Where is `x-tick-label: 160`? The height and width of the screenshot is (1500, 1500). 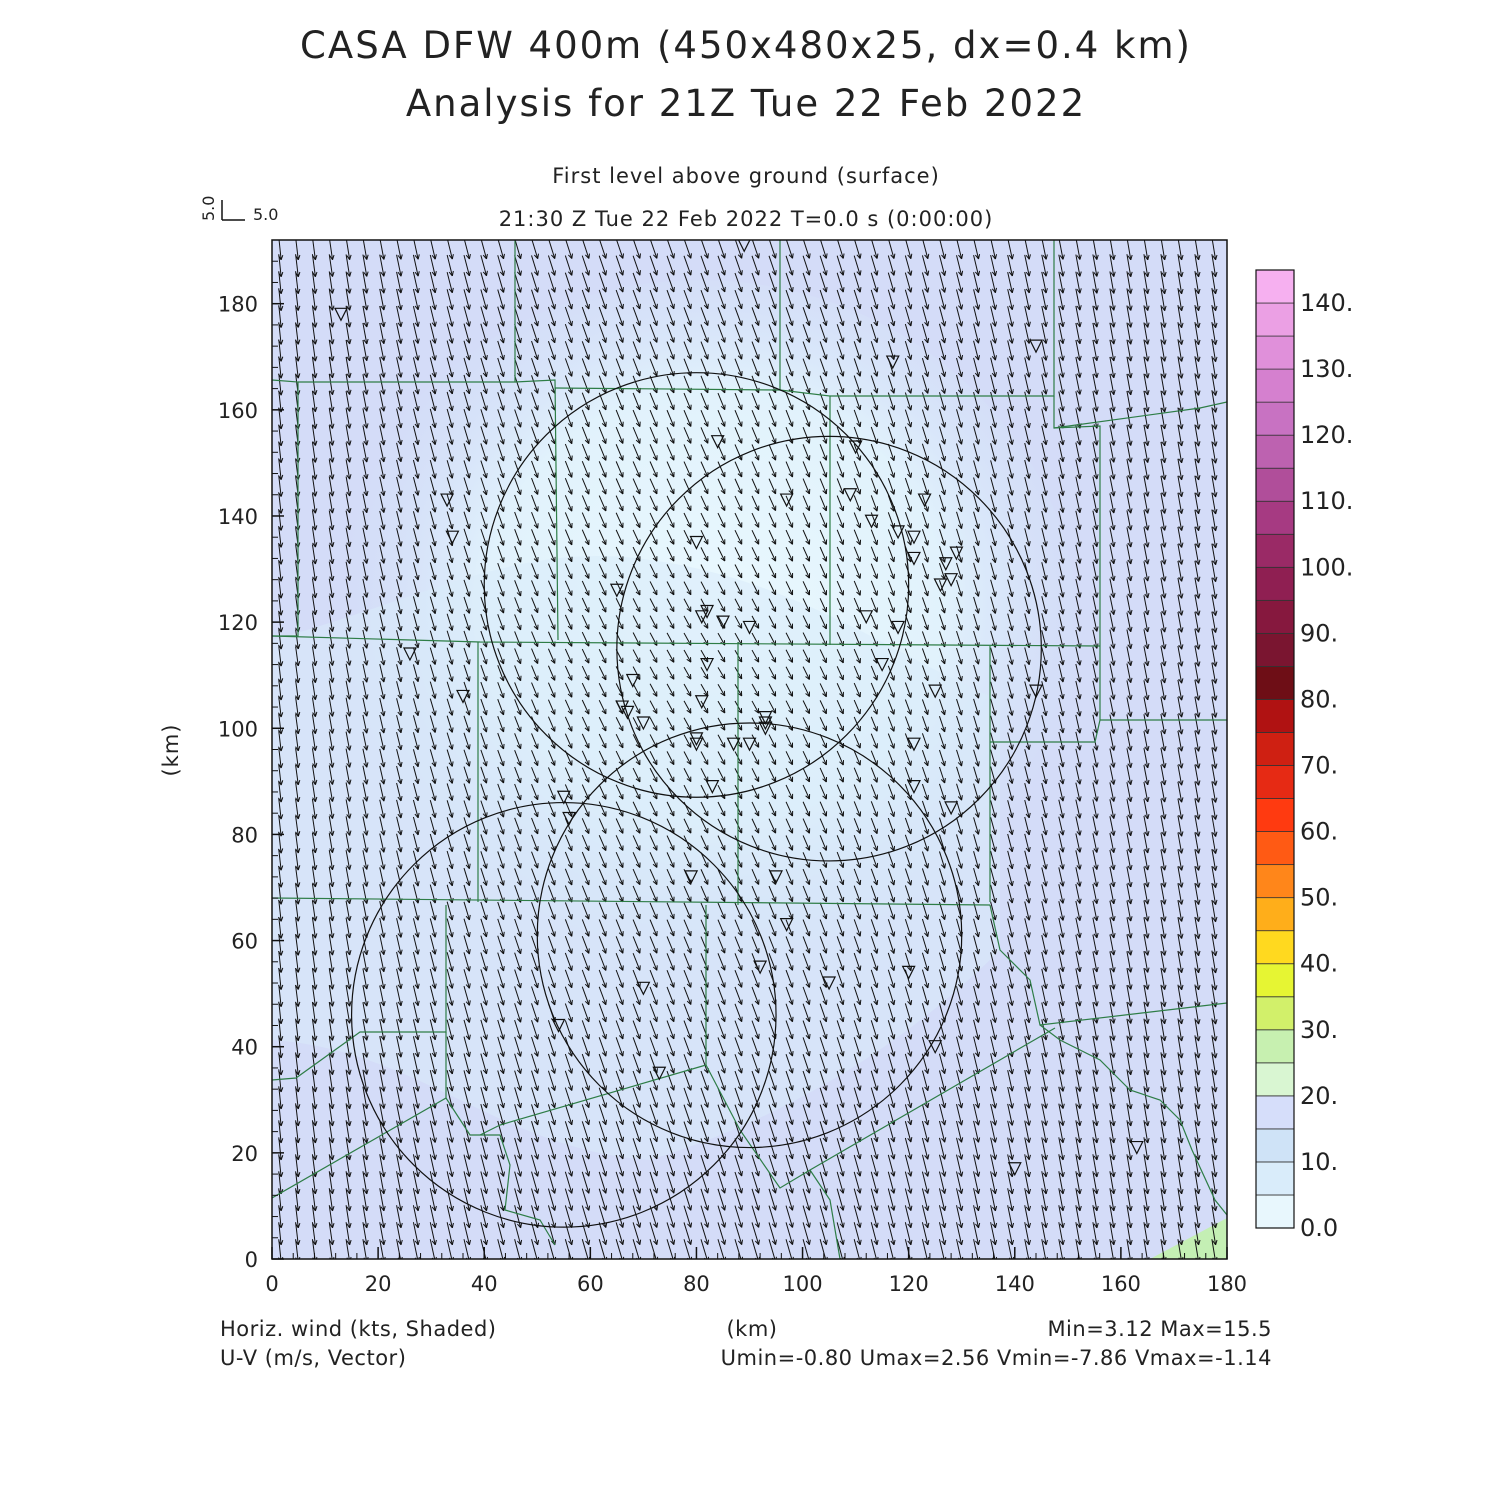 x-tick-label: 160 is located at coordinates (1121, 1284).